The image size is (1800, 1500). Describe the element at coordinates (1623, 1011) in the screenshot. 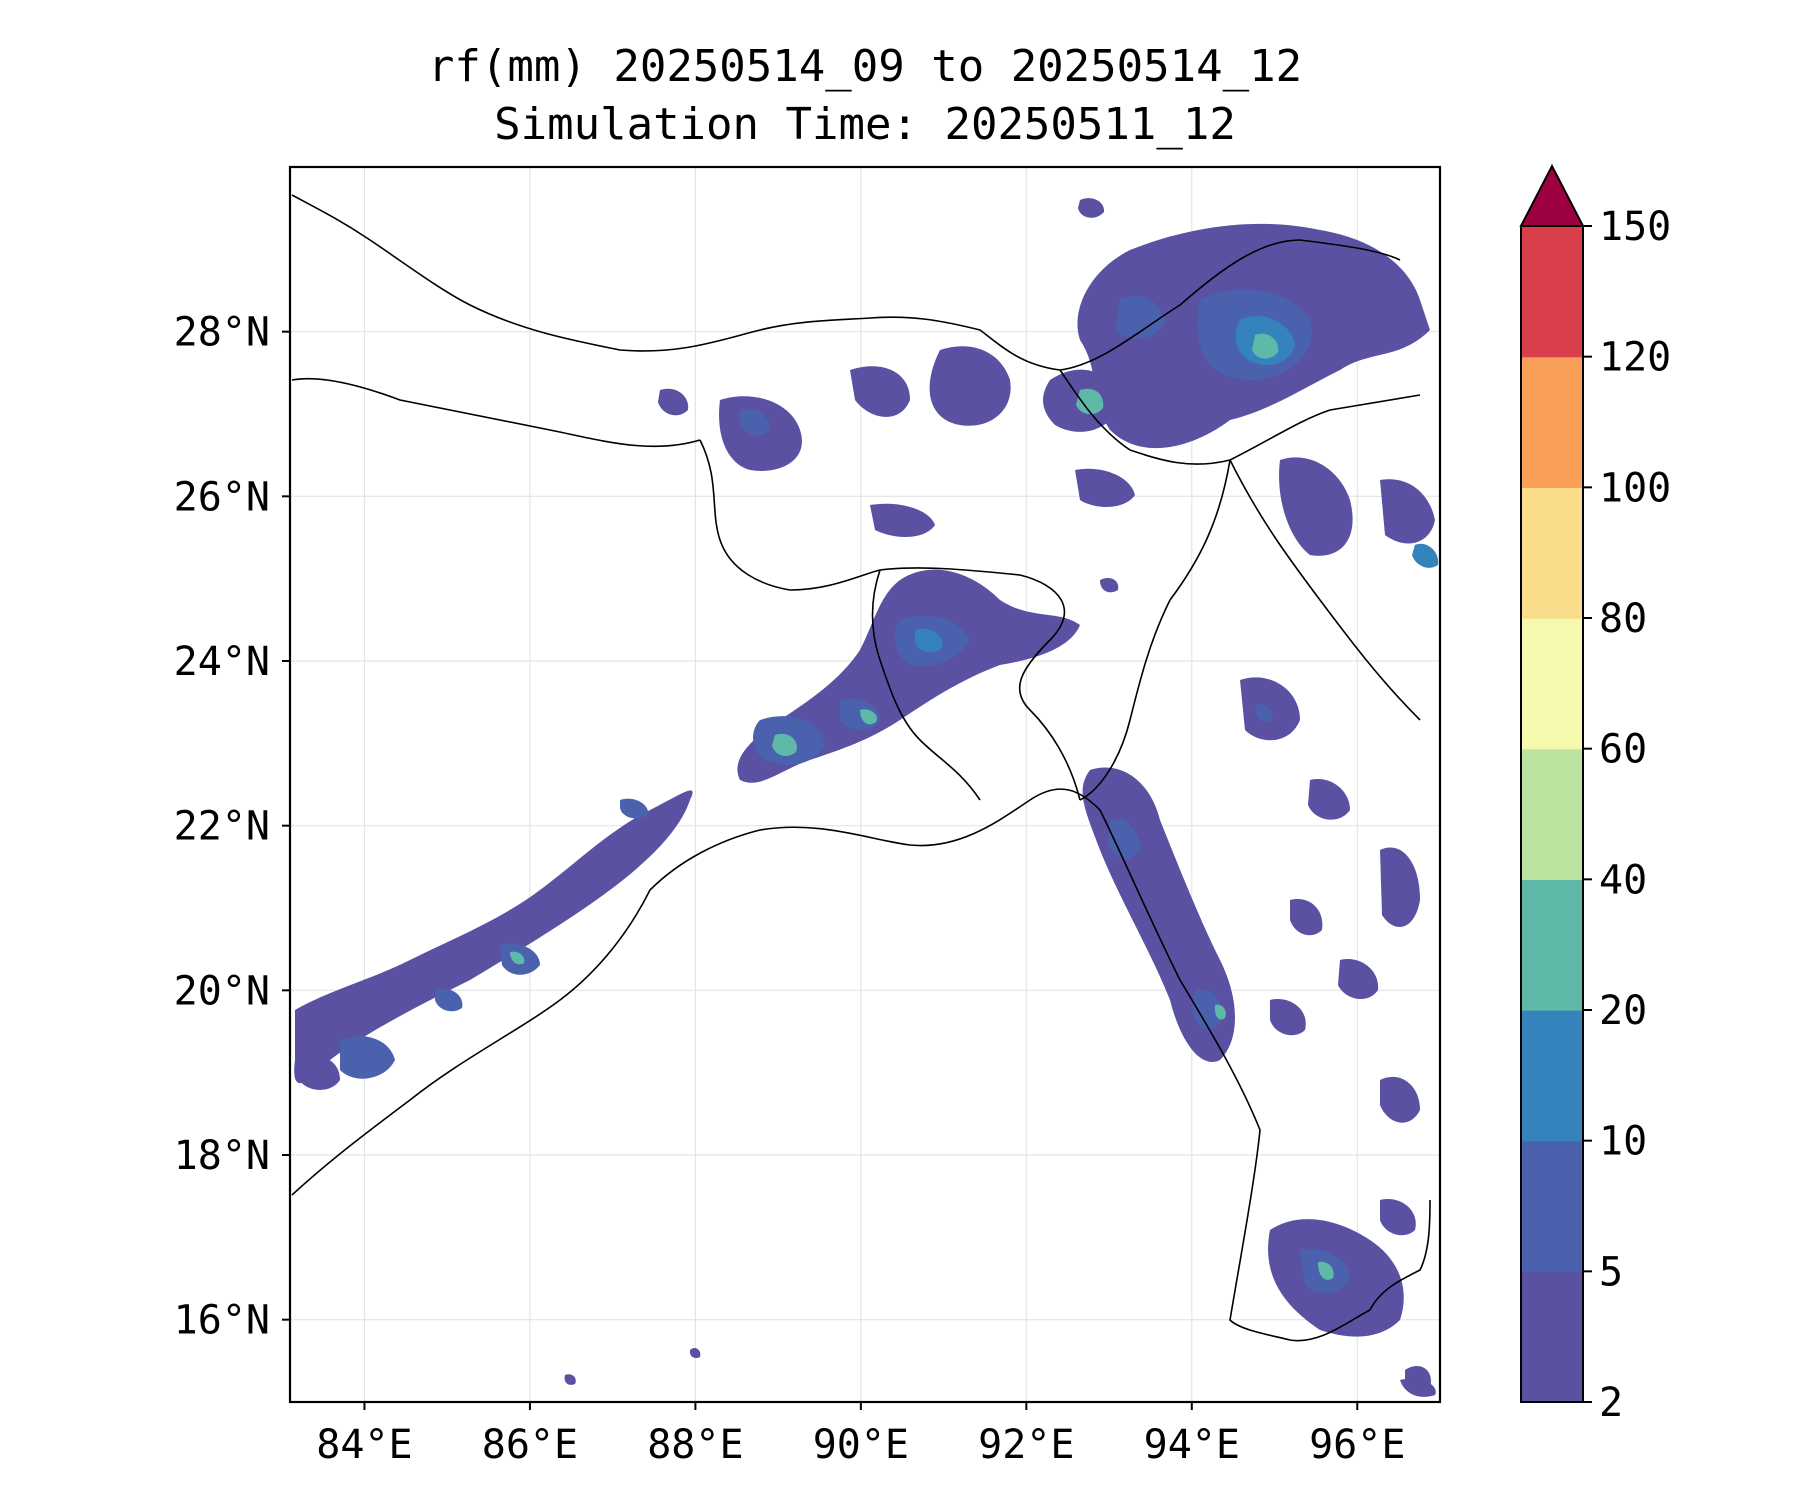

I see `colorbar-tick-label: 20` at that location.